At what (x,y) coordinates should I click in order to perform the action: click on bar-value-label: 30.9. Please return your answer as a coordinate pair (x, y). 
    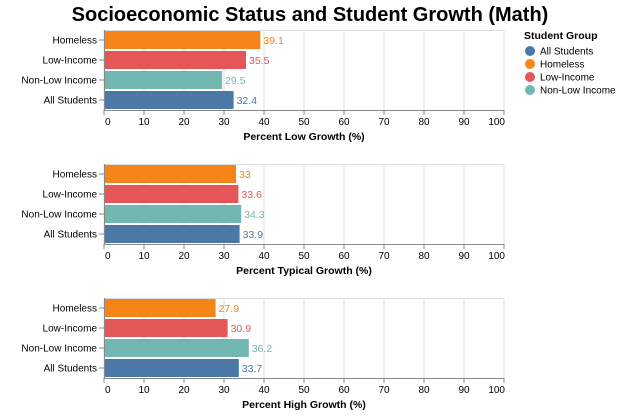
    Looking at the image, I should click on (241, 329).